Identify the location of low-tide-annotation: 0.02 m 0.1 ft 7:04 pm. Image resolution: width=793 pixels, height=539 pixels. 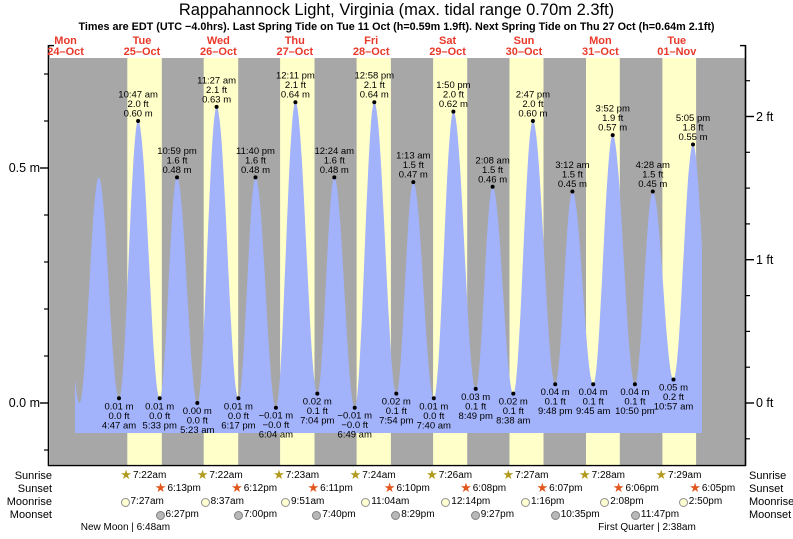
(317, 412).